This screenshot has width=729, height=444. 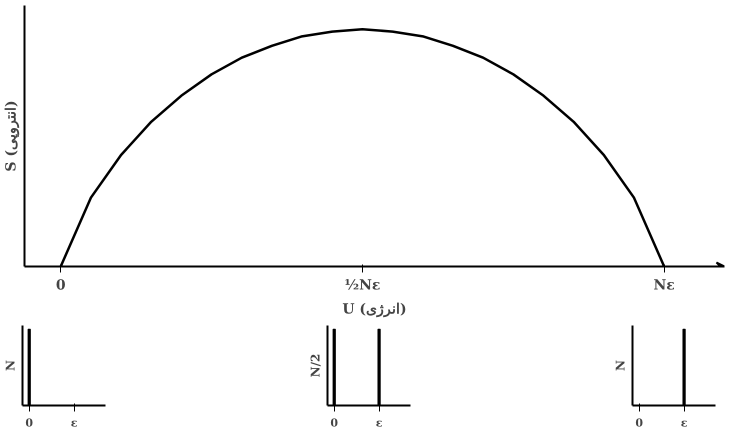 What do you see at coordinates (374, 310) in the screenshot?
I see `x-axis-title: U (انرژی)` at bounding box center [374, 310].